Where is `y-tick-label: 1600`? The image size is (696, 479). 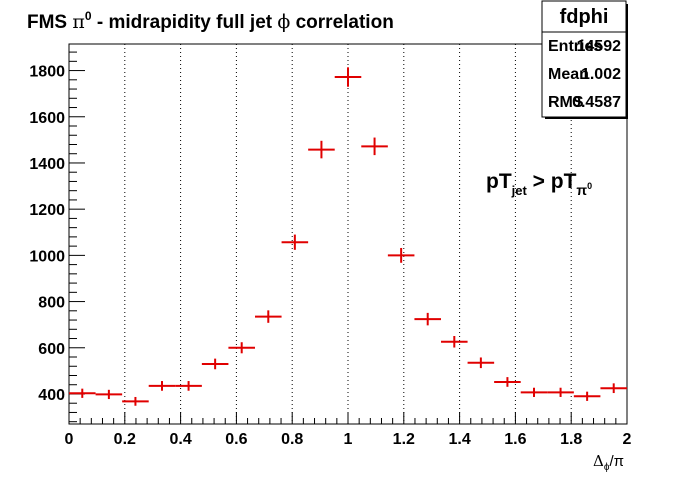
y-tick-label: 1600 is located at coordinates (47, 118).